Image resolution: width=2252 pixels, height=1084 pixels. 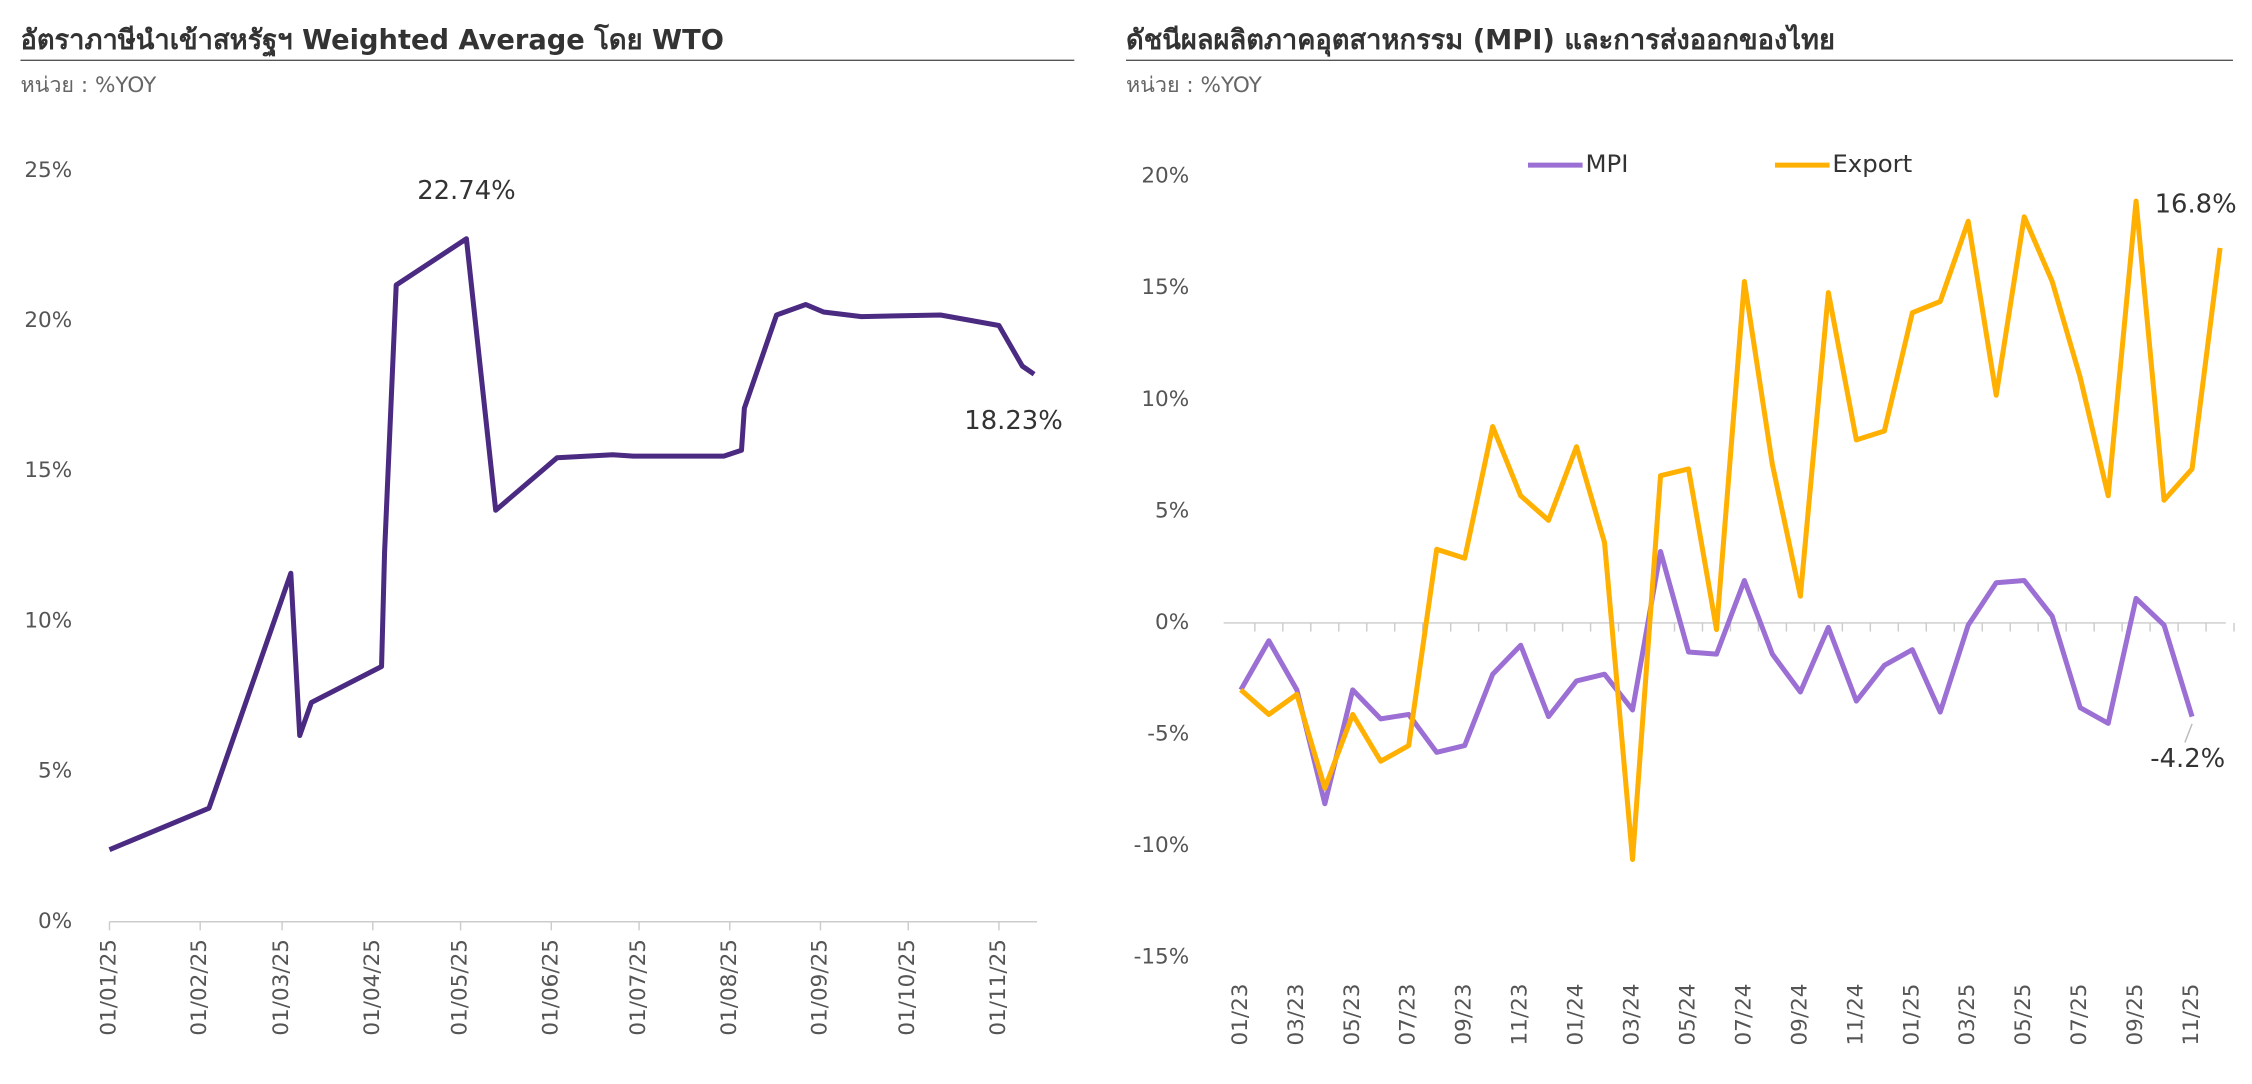 What do you see at coordinates (199, 987) in the screenshot?
I see `x-tick-label: 01/02/25` at bounding box center [199, 987].